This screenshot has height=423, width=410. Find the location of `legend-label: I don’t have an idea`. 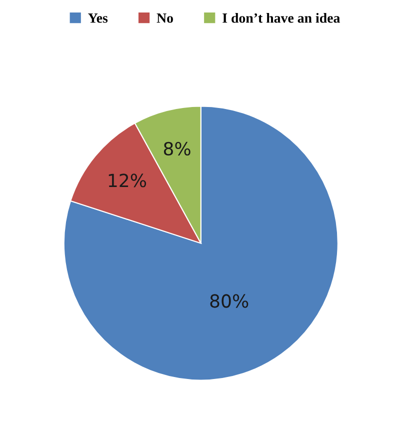

legend-label: I don’t have an idea is located at coordinates (281, 18).